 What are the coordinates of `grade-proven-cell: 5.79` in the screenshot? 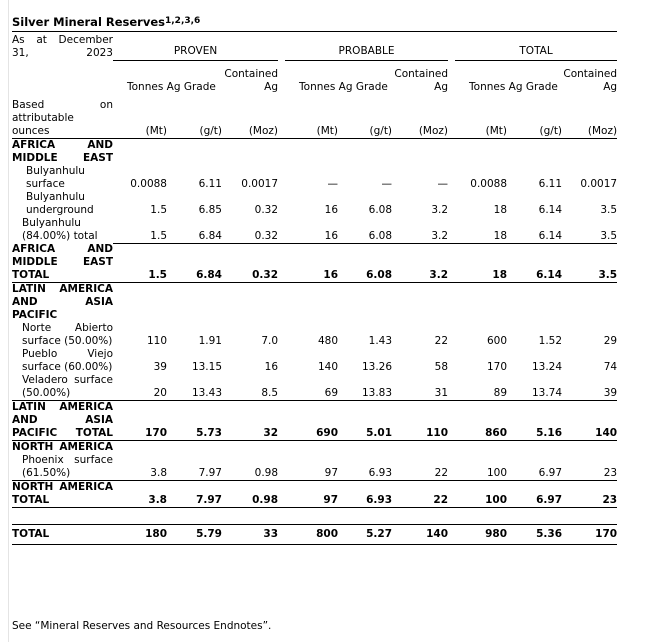 It's located at (194, 534).